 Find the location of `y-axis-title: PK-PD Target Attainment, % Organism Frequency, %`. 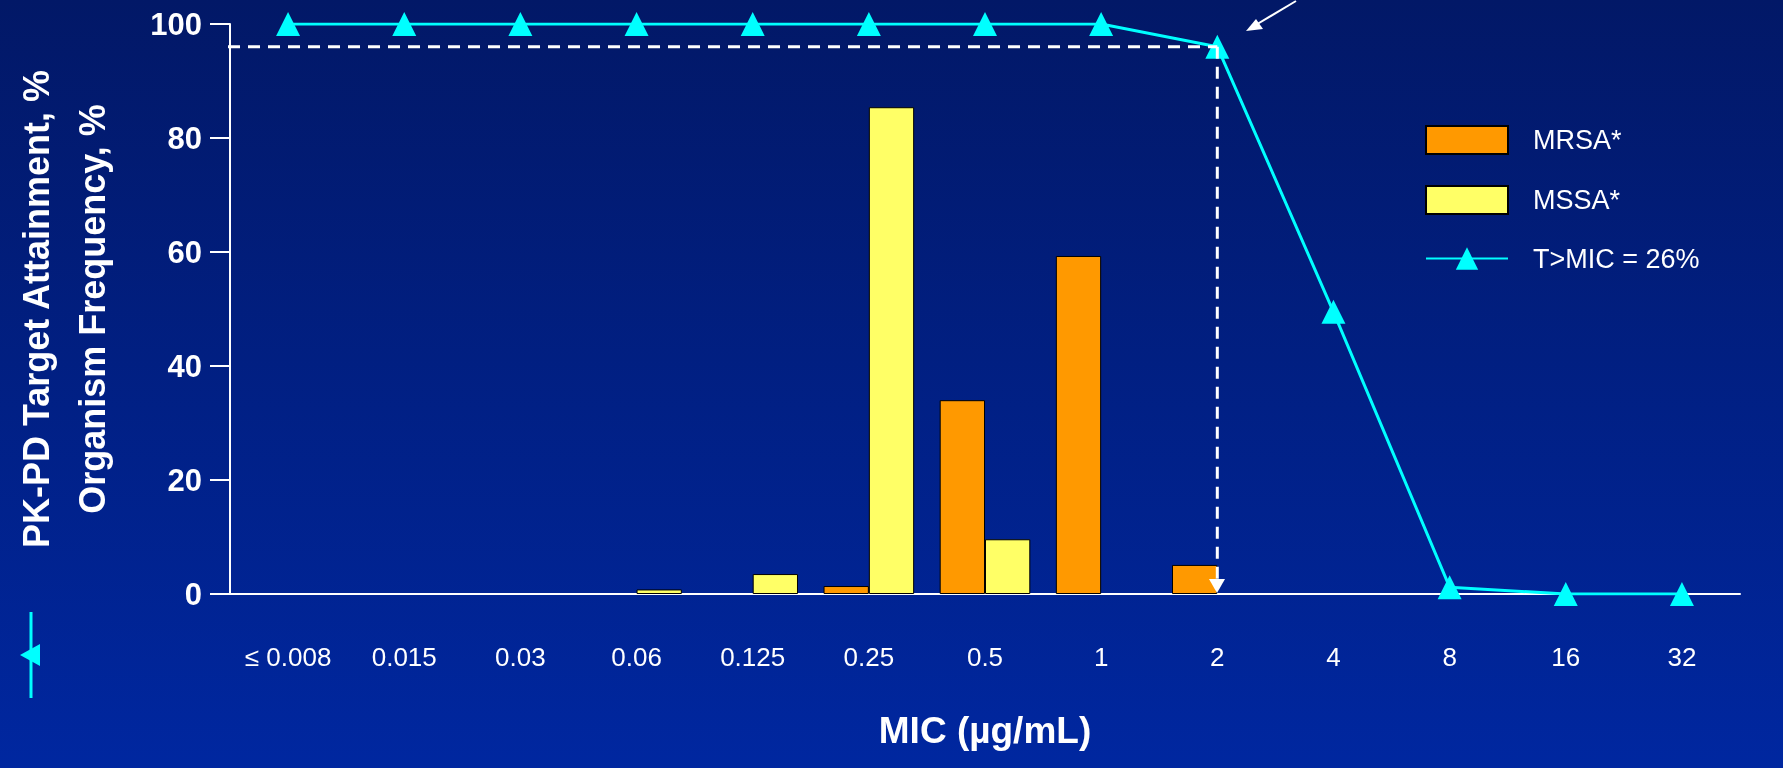

y-axis-title: PK-PD Target Attainment, % Organism Frequency, % is located at coordinates (64, 309).